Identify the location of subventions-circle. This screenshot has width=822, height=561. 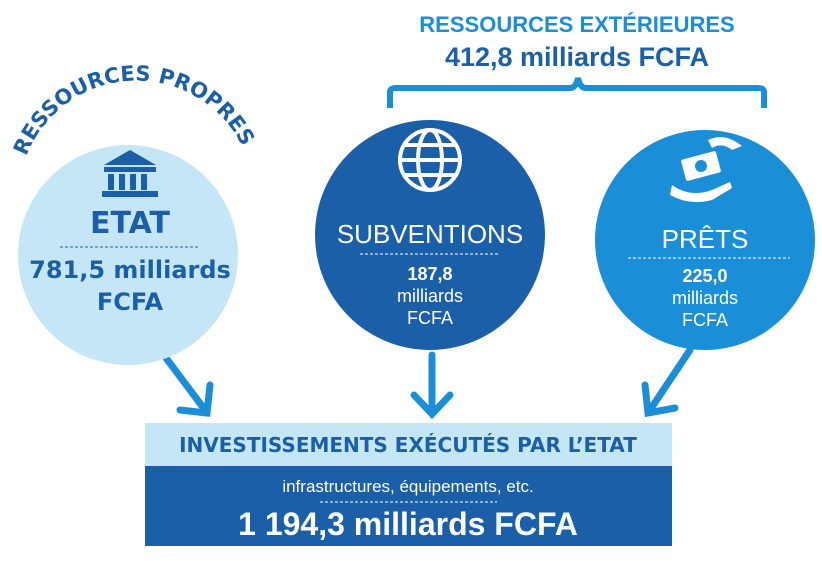
(430, 235).